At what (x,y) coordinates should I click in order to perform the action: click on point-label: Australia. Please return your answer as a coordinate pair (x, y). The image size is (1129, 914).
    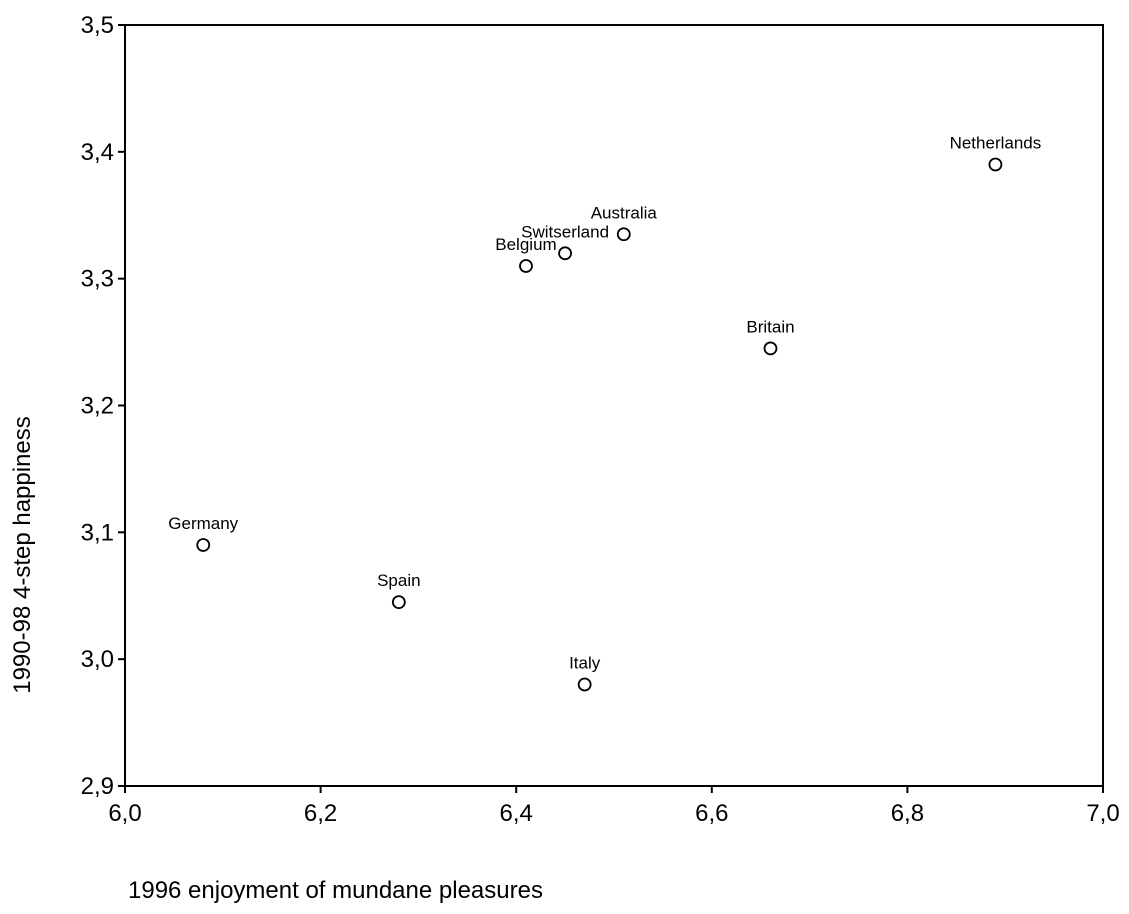
    Looking at the image, I should click on (624, 212).